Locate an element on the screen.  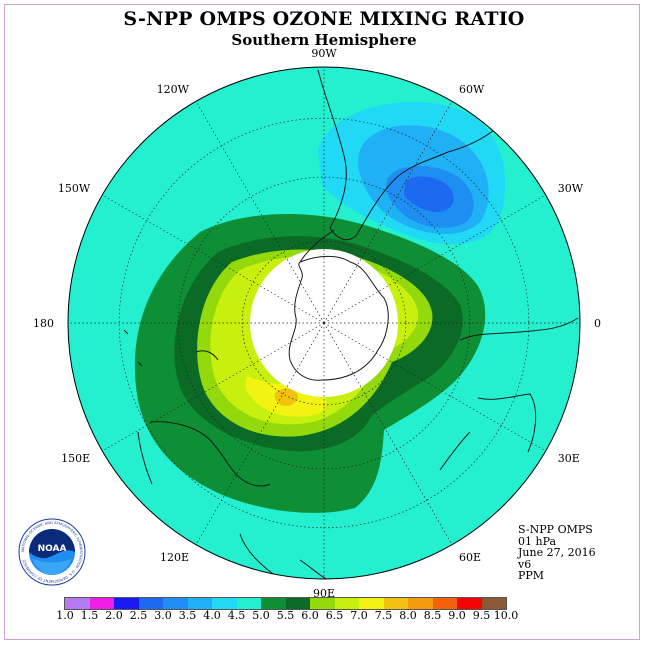
longitude-label: 60E is located at coordinates (470, 557).